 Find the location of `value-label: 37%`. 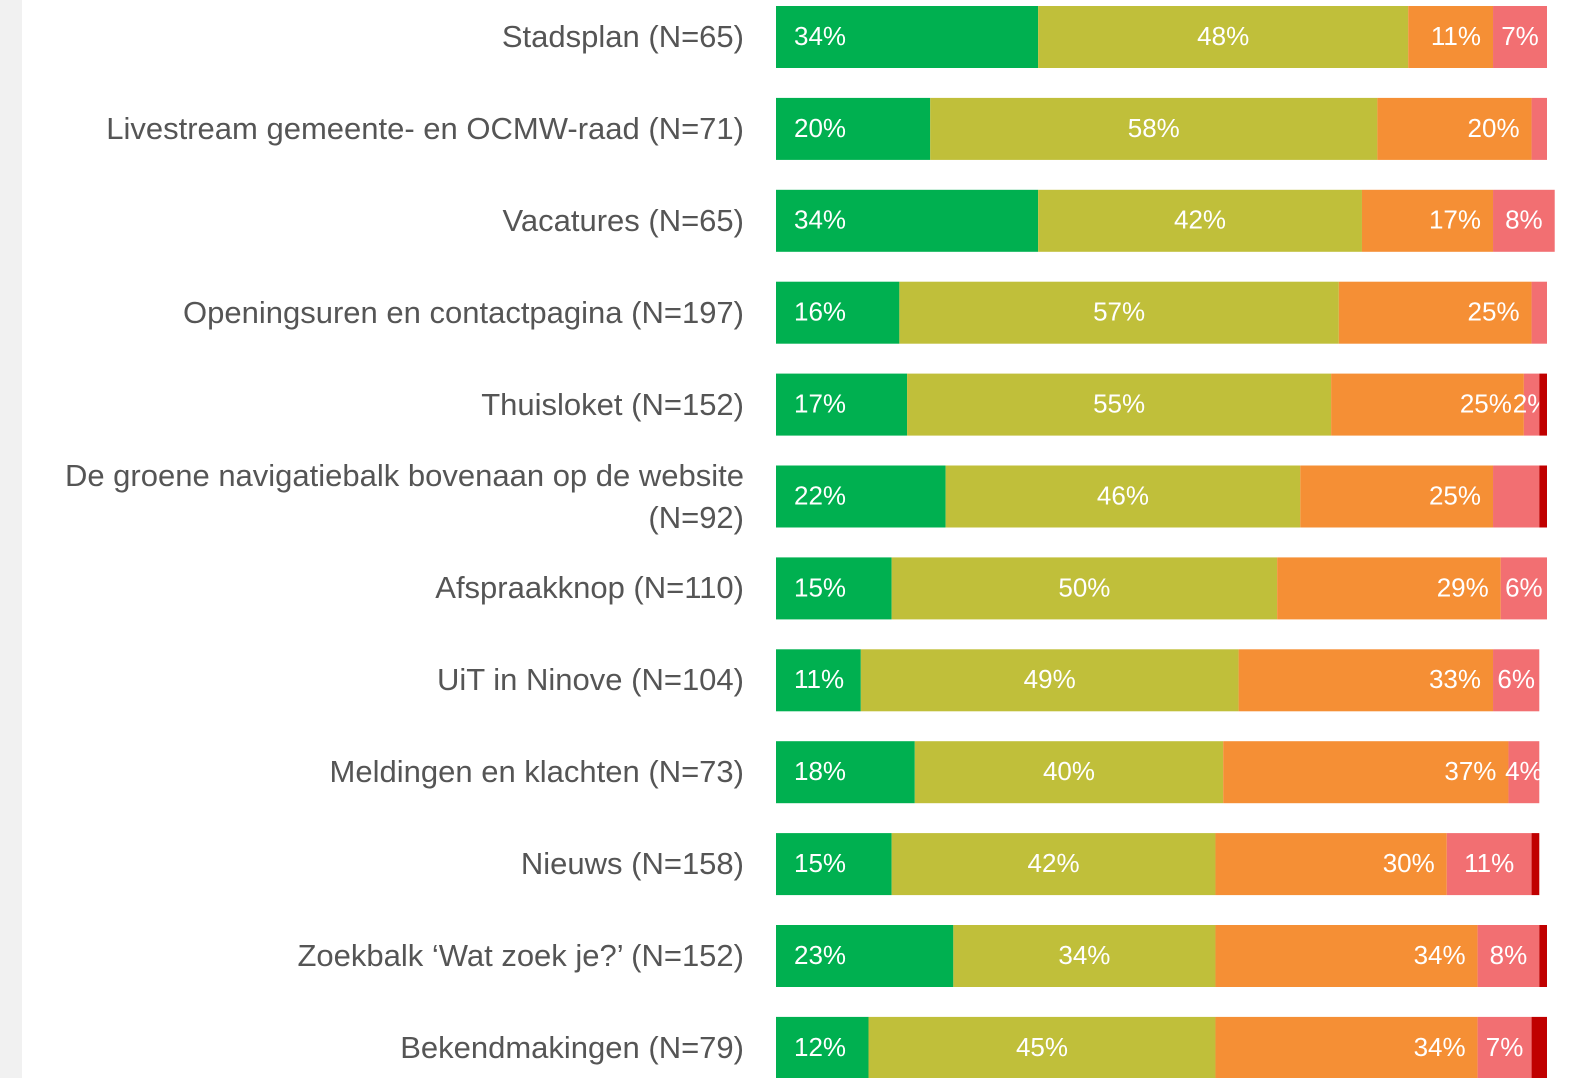

value-label: 37% is located at coordinates (1470, 771).